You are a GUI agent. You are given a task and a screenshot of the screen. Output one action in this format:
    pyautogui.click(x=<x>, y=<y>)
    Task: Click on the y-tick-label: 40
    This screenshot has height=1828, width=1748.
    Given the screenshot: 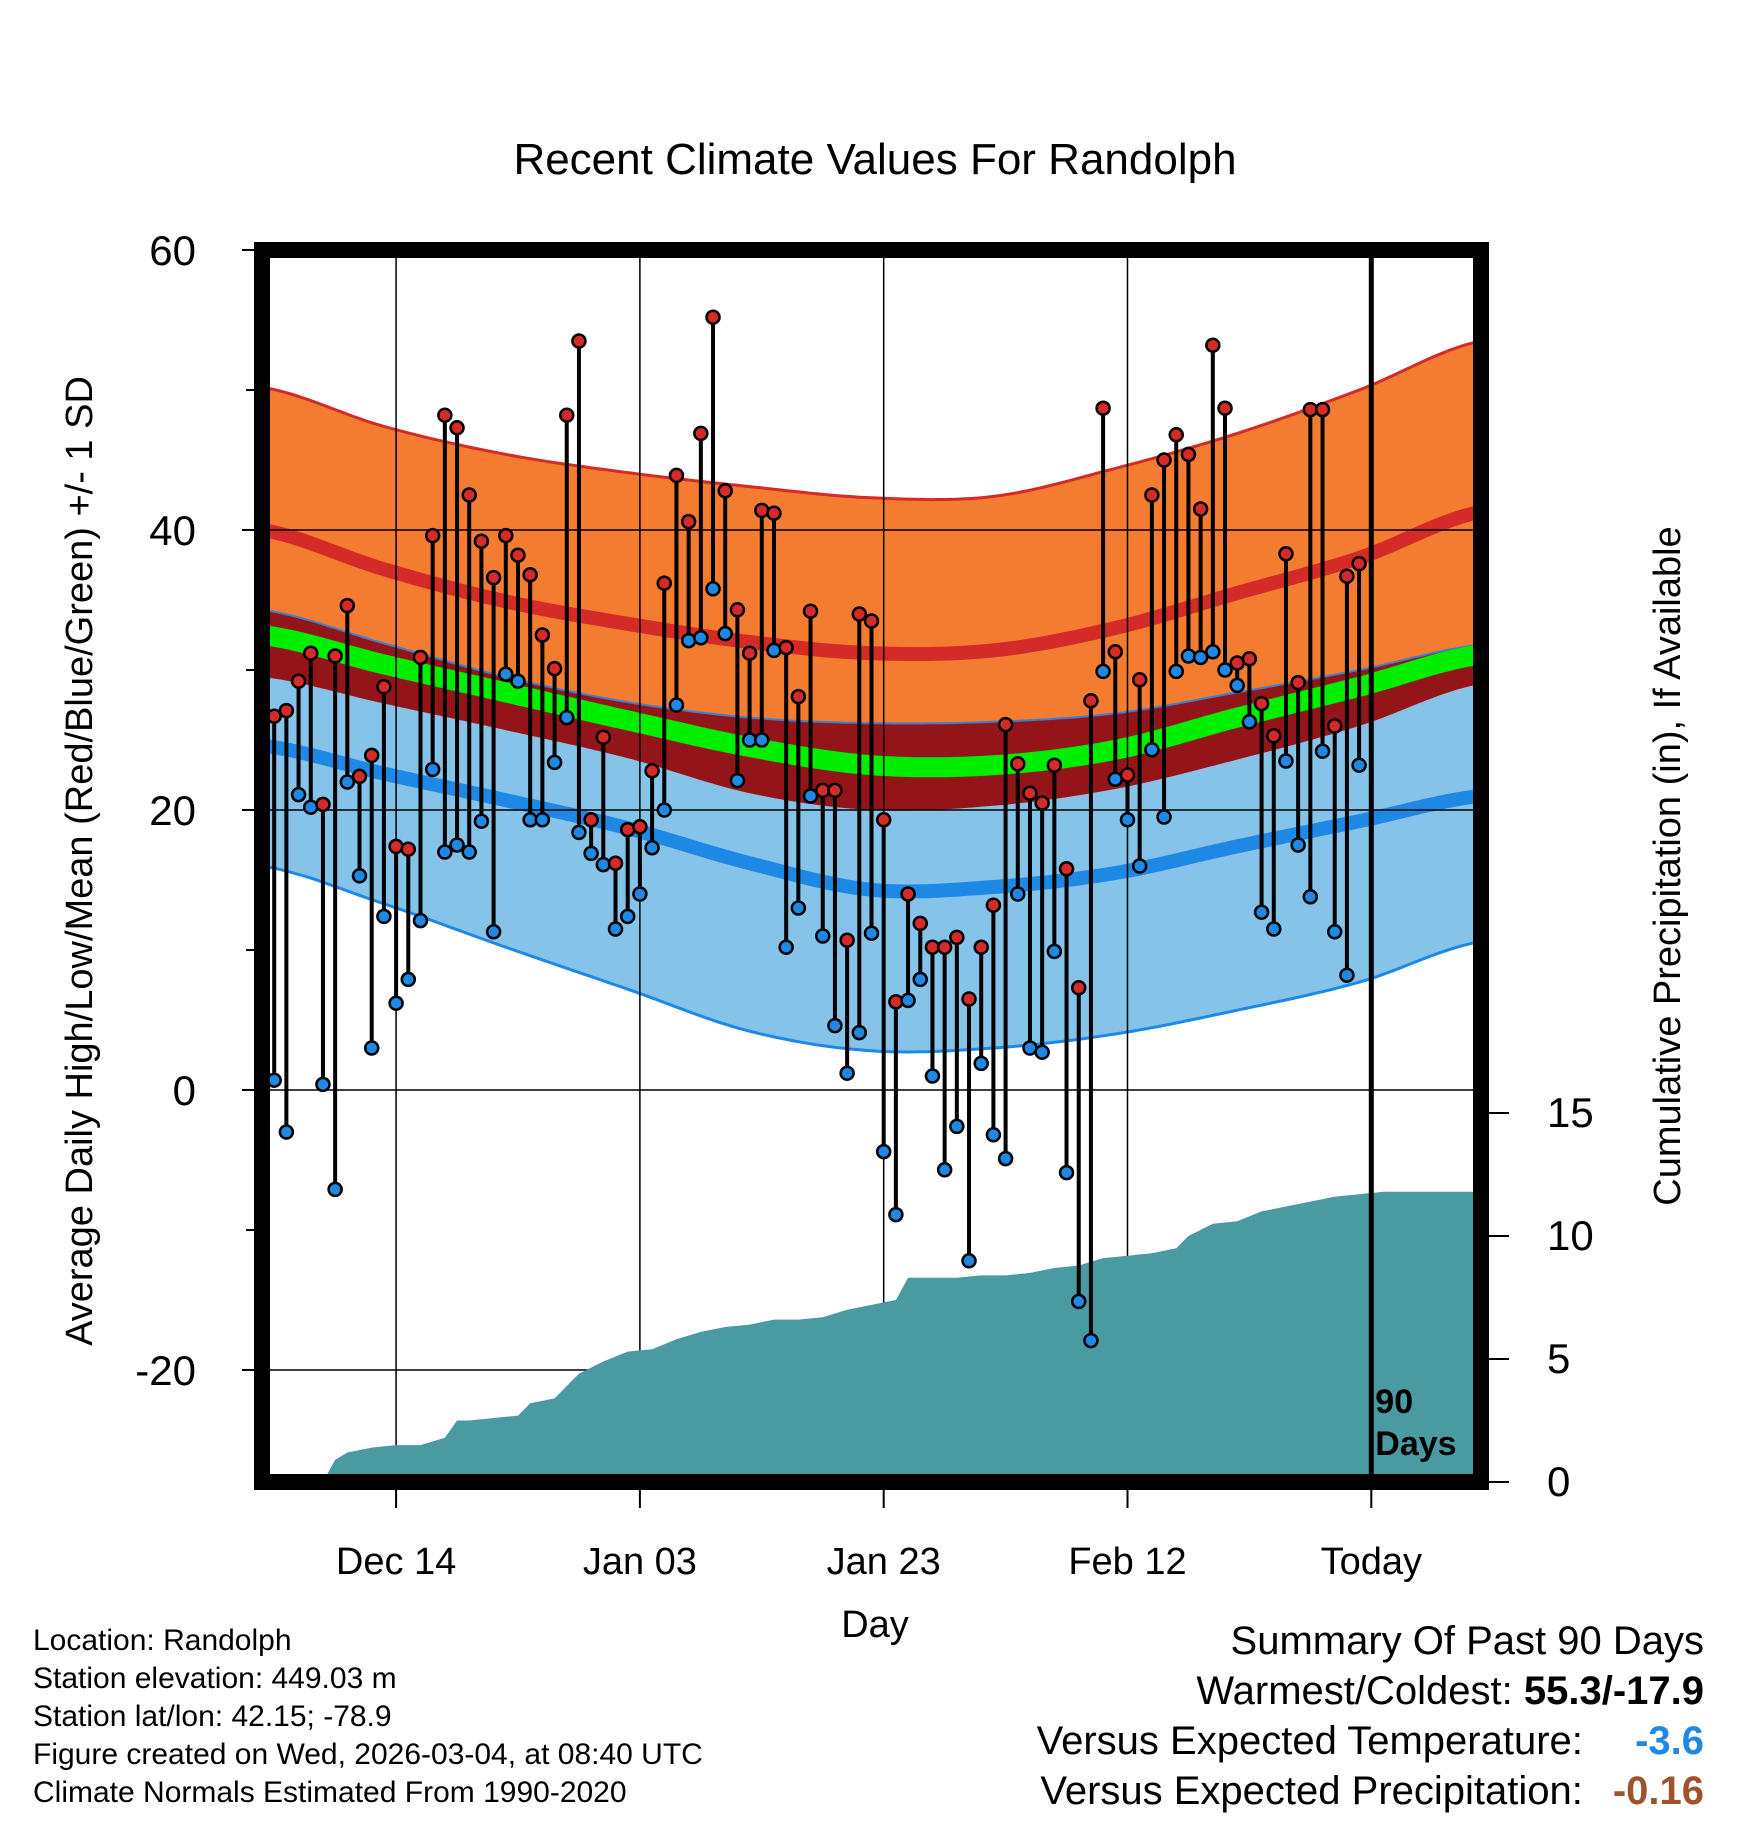 What is the action you would take?
    pyautogui.click(x=172, y=530)
    